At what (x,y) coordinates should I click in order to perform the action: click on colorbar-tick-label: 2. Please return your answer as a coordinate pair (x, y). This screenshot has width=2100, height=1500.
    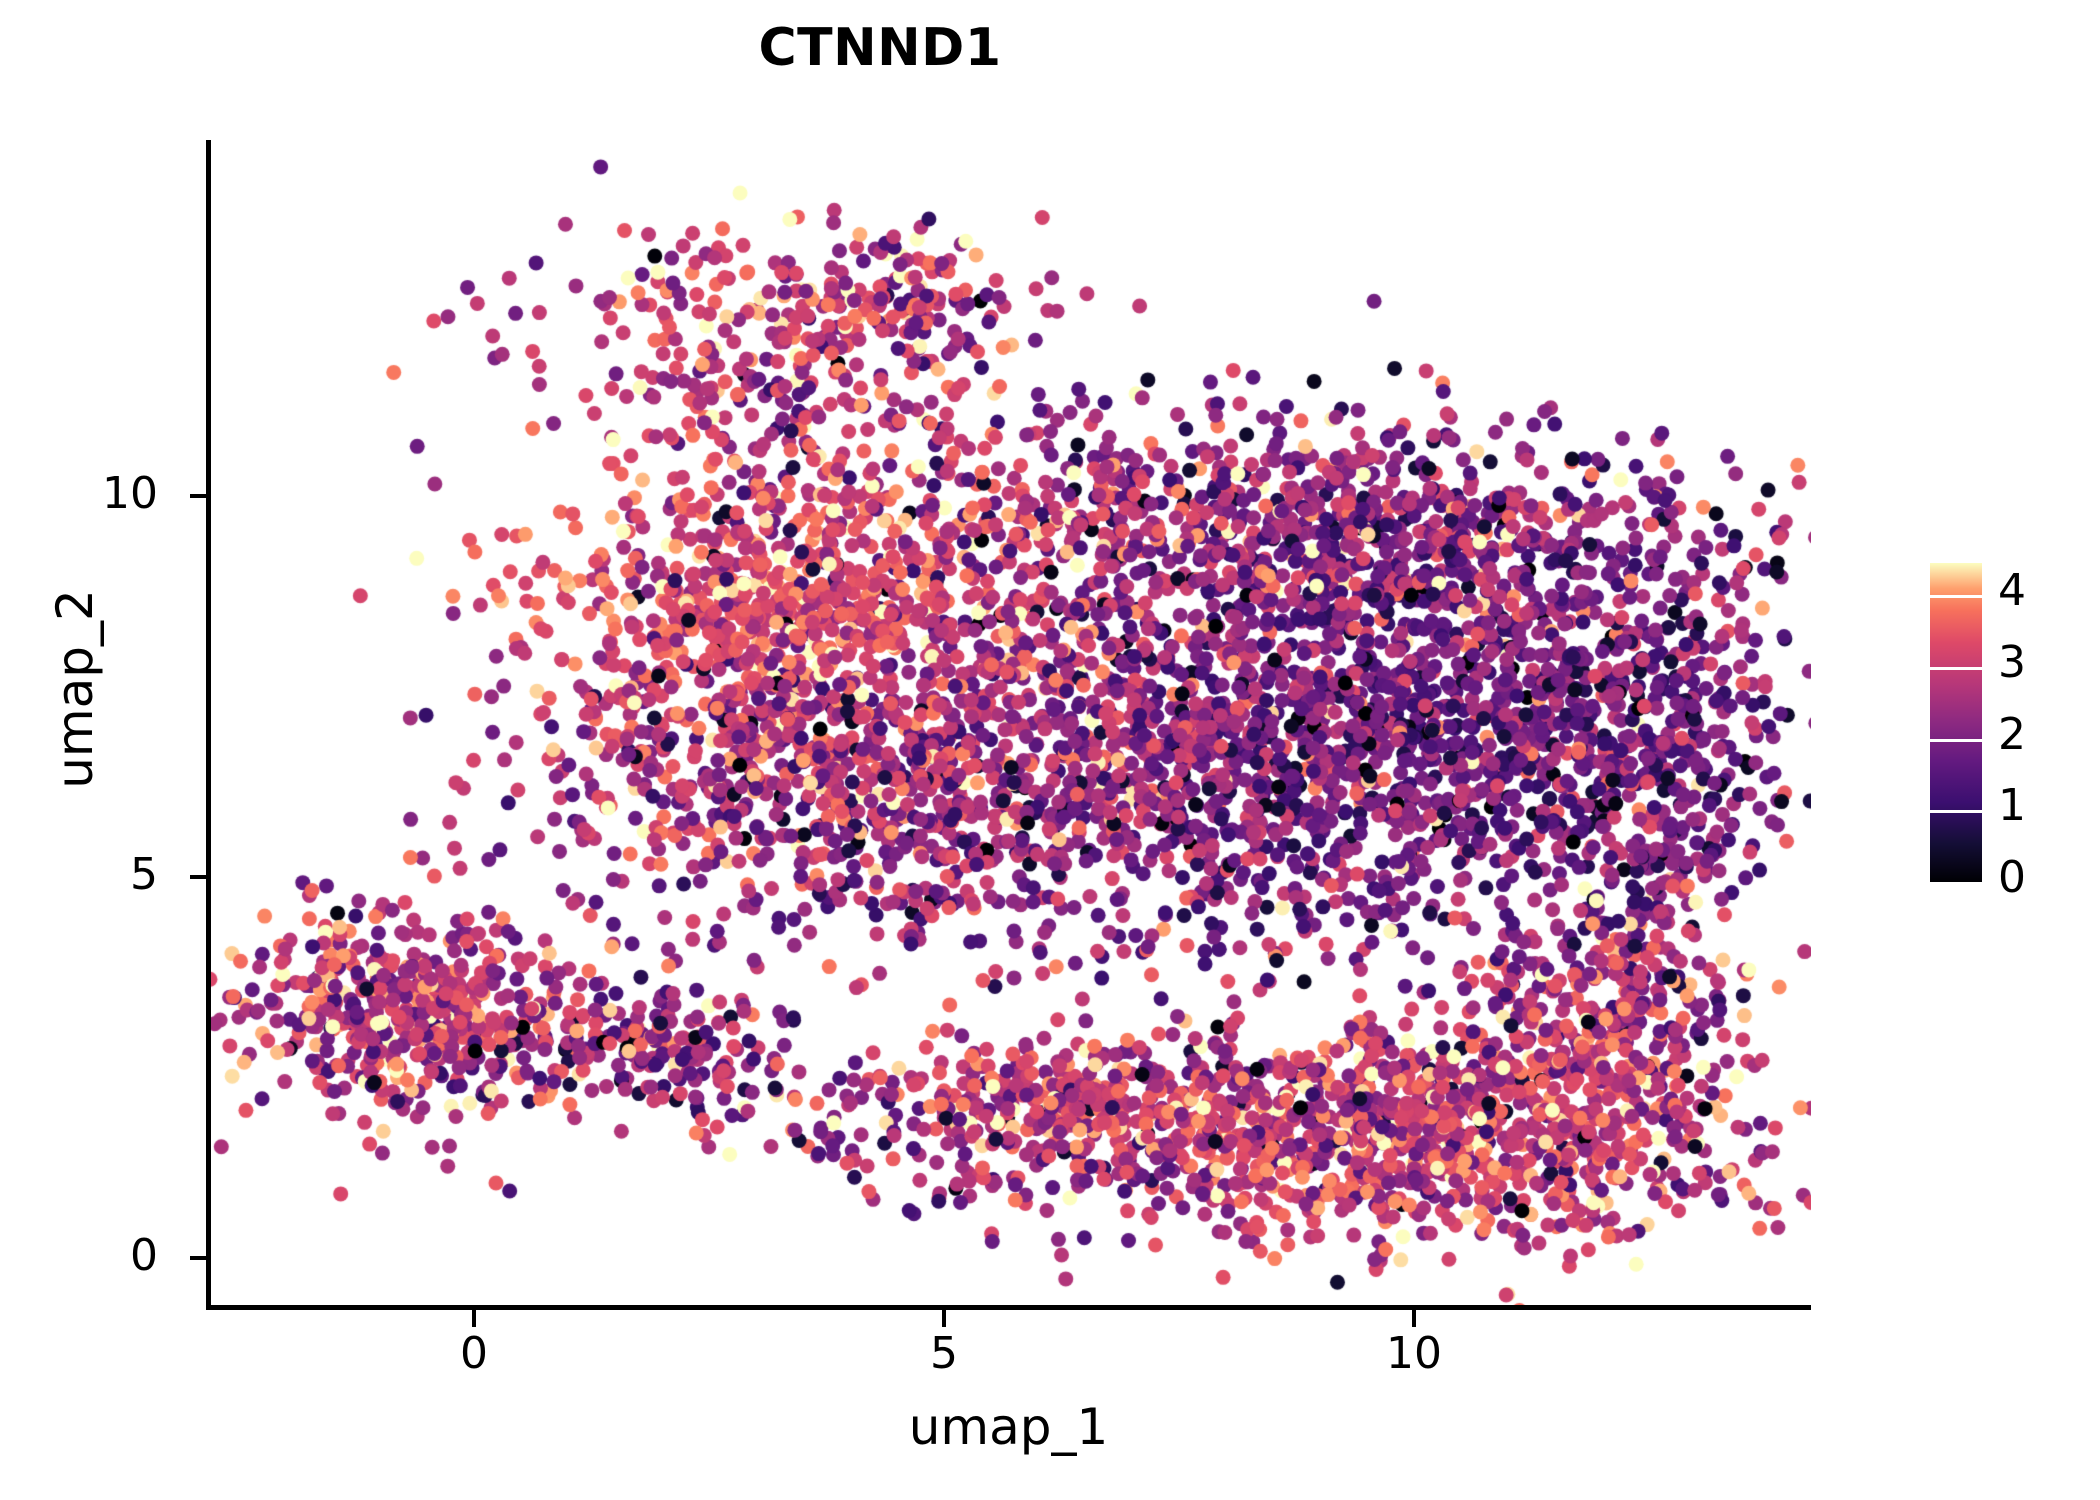
    Looking at the image, I should click on (2012, 734).